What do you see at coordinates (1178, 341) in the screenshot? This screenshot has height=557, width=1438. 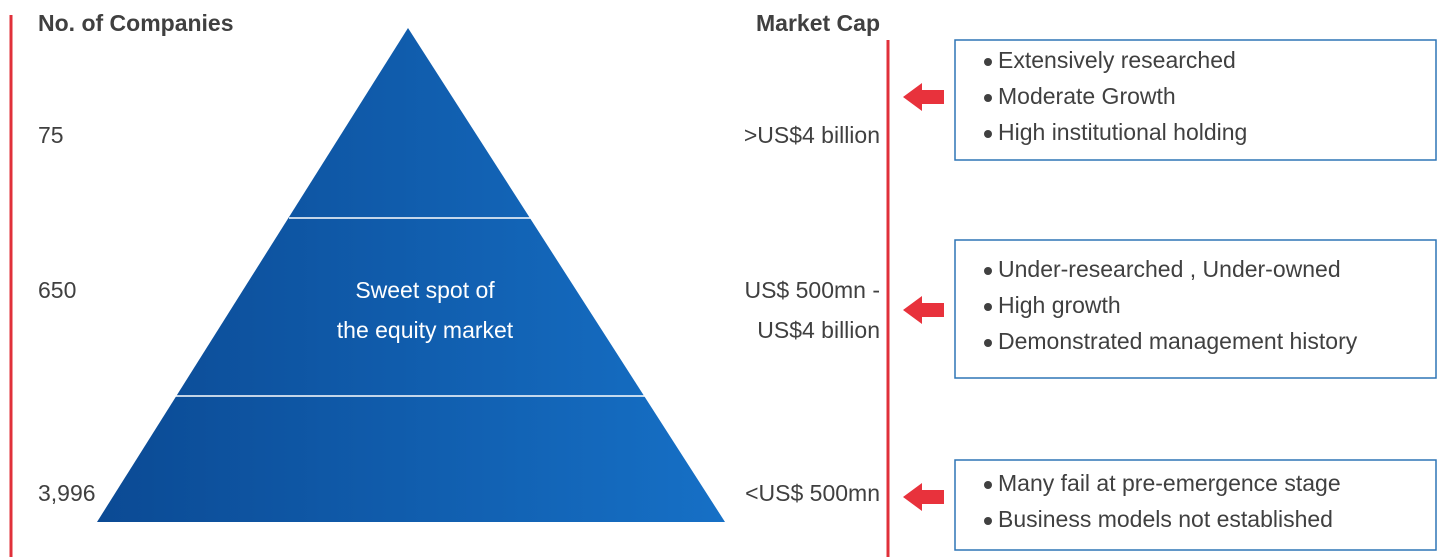 I see `bullet-text: Demonstrated management history` at bounding box center [1178, 341].